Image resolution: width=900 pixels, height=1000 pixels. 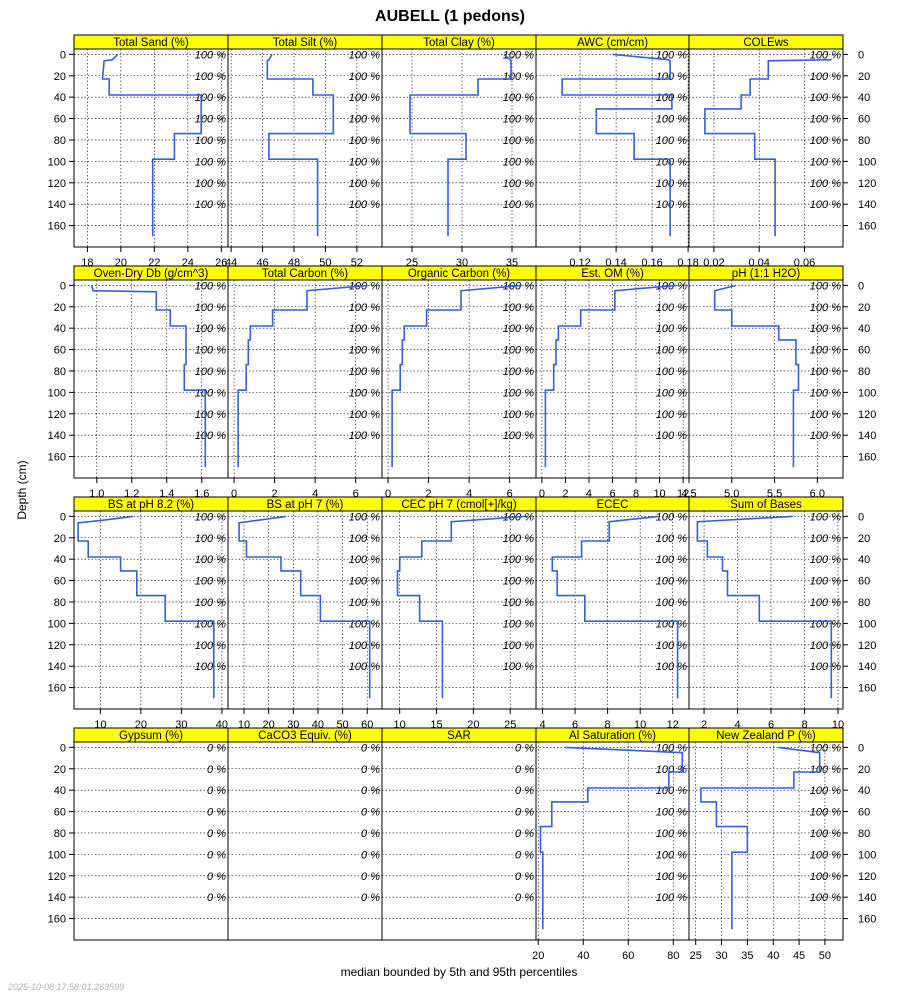 I want to click on panel-strip-label: SAR, so click(x=459, y=736).